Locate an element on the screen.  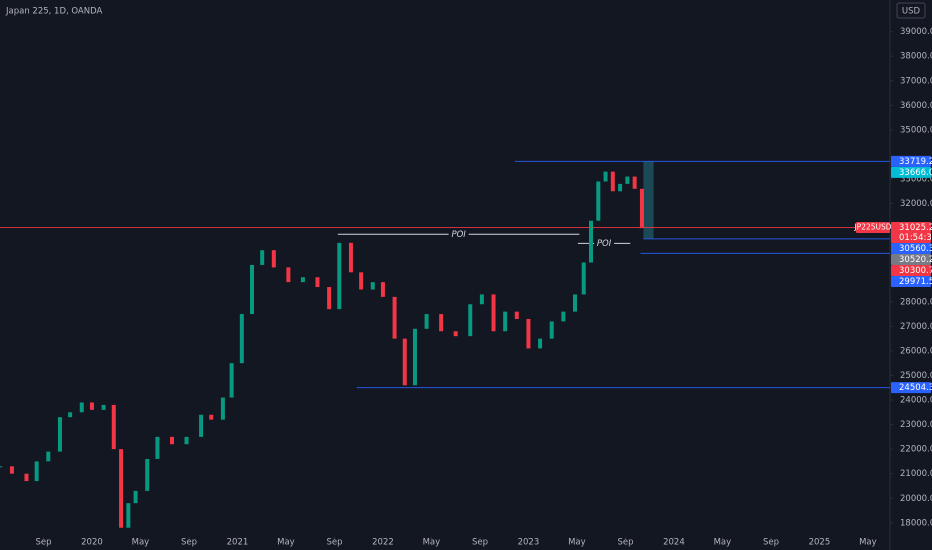
poi-label-bg is located at coordinates (604, 243).